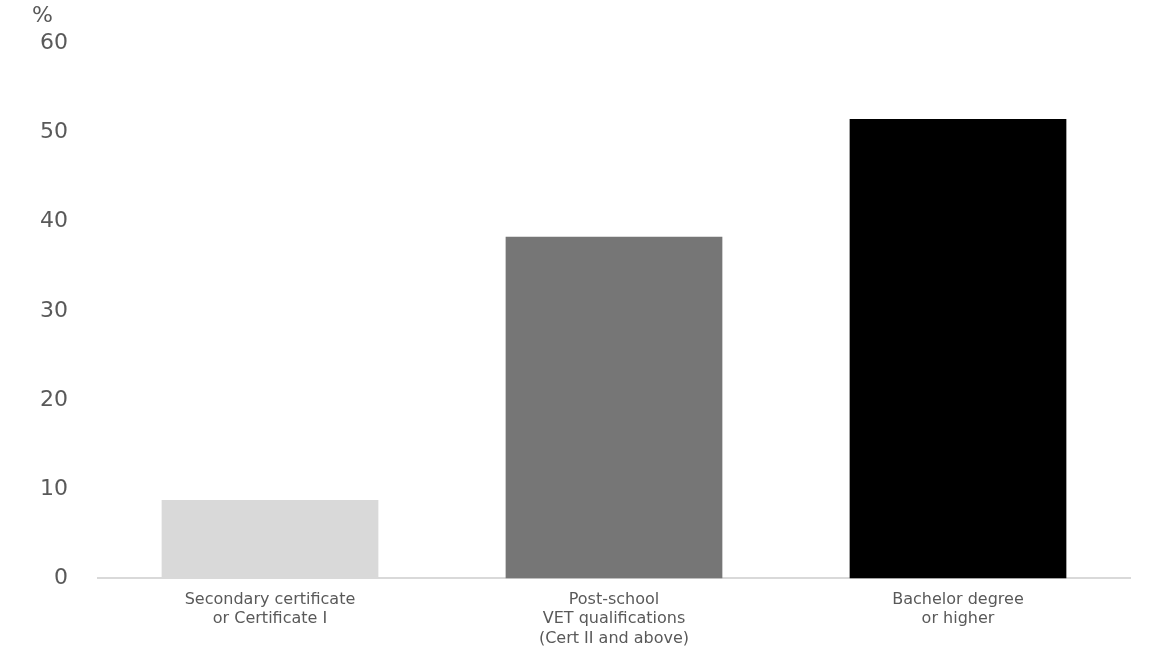 The image size is (1160, 668). I want to click on y-tick-label: 40, so click(53, 220).